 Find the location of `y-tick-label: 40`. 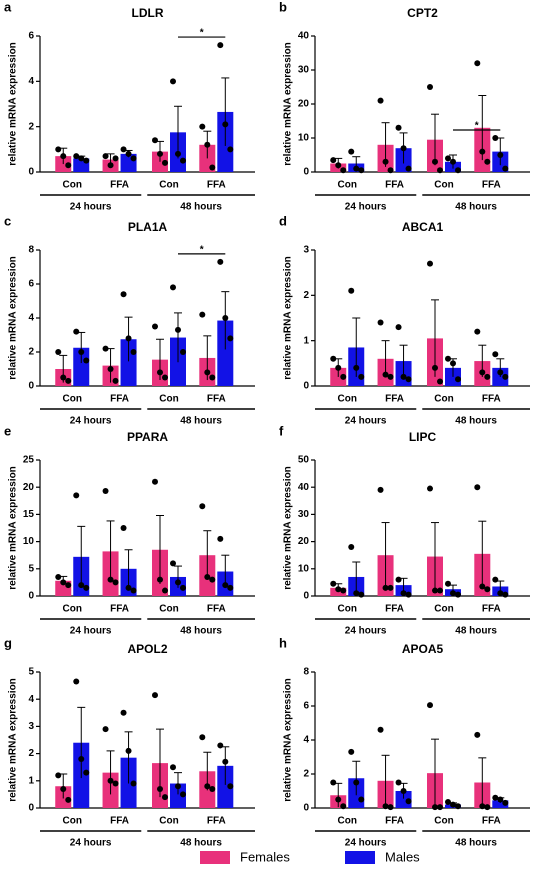

y-tick-label: 40 is located at coordinates (304, 36).